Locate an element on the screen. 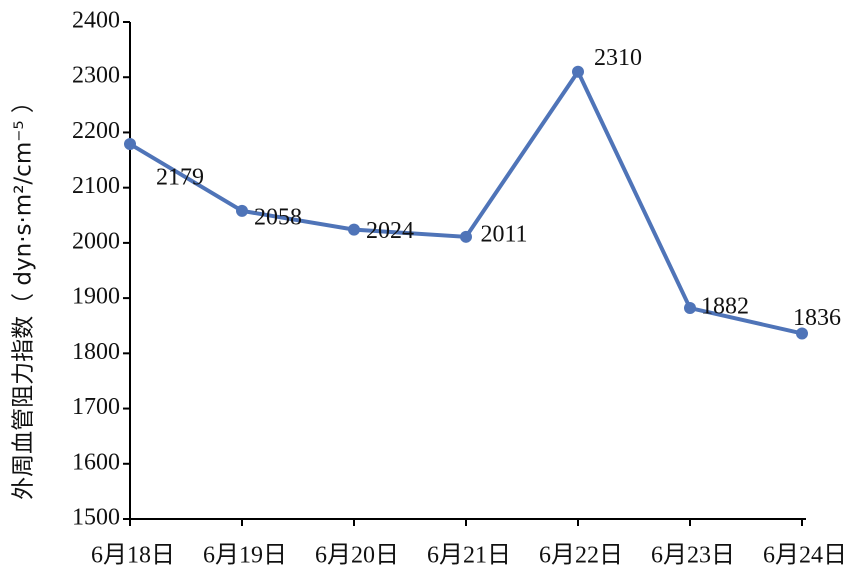 Image resolution: width=863 pixels, height=579 pixels. data-label: 1836 is located at coordinates (817, 318).